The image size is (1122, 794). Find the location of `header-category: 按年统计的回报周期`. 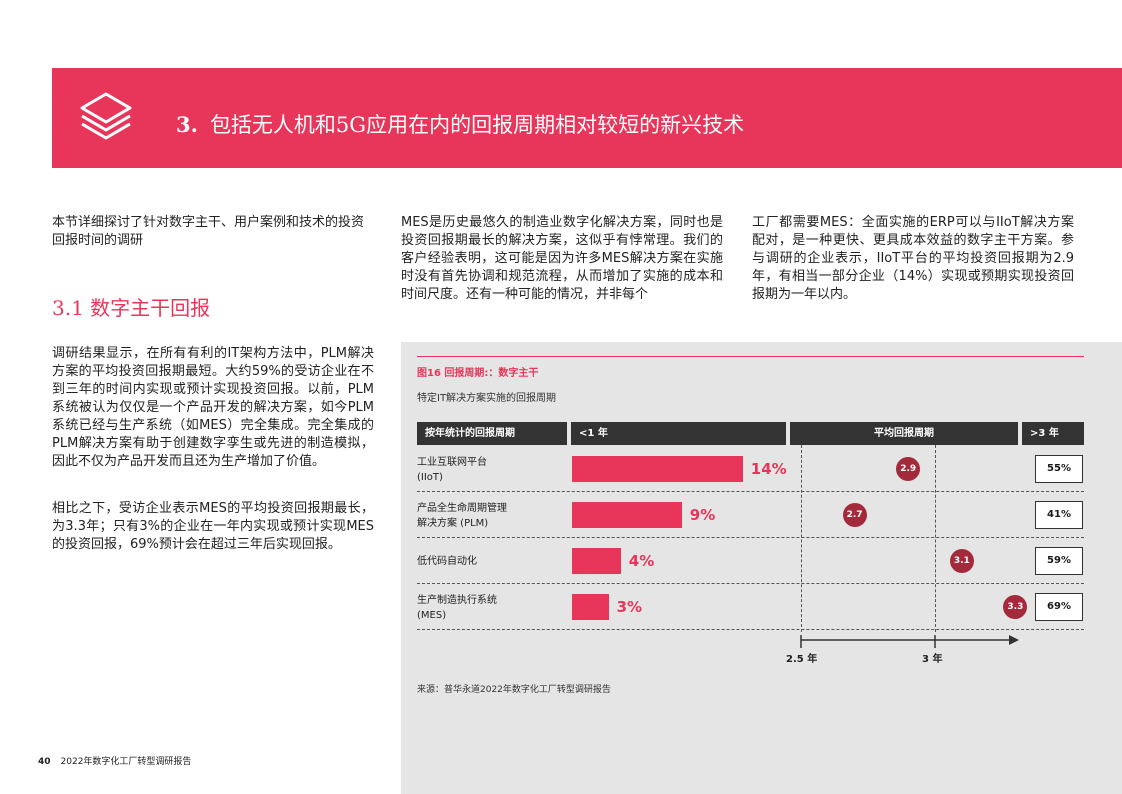

header-category: 按年统计的回报周期 is located at coordinates (492, 433).